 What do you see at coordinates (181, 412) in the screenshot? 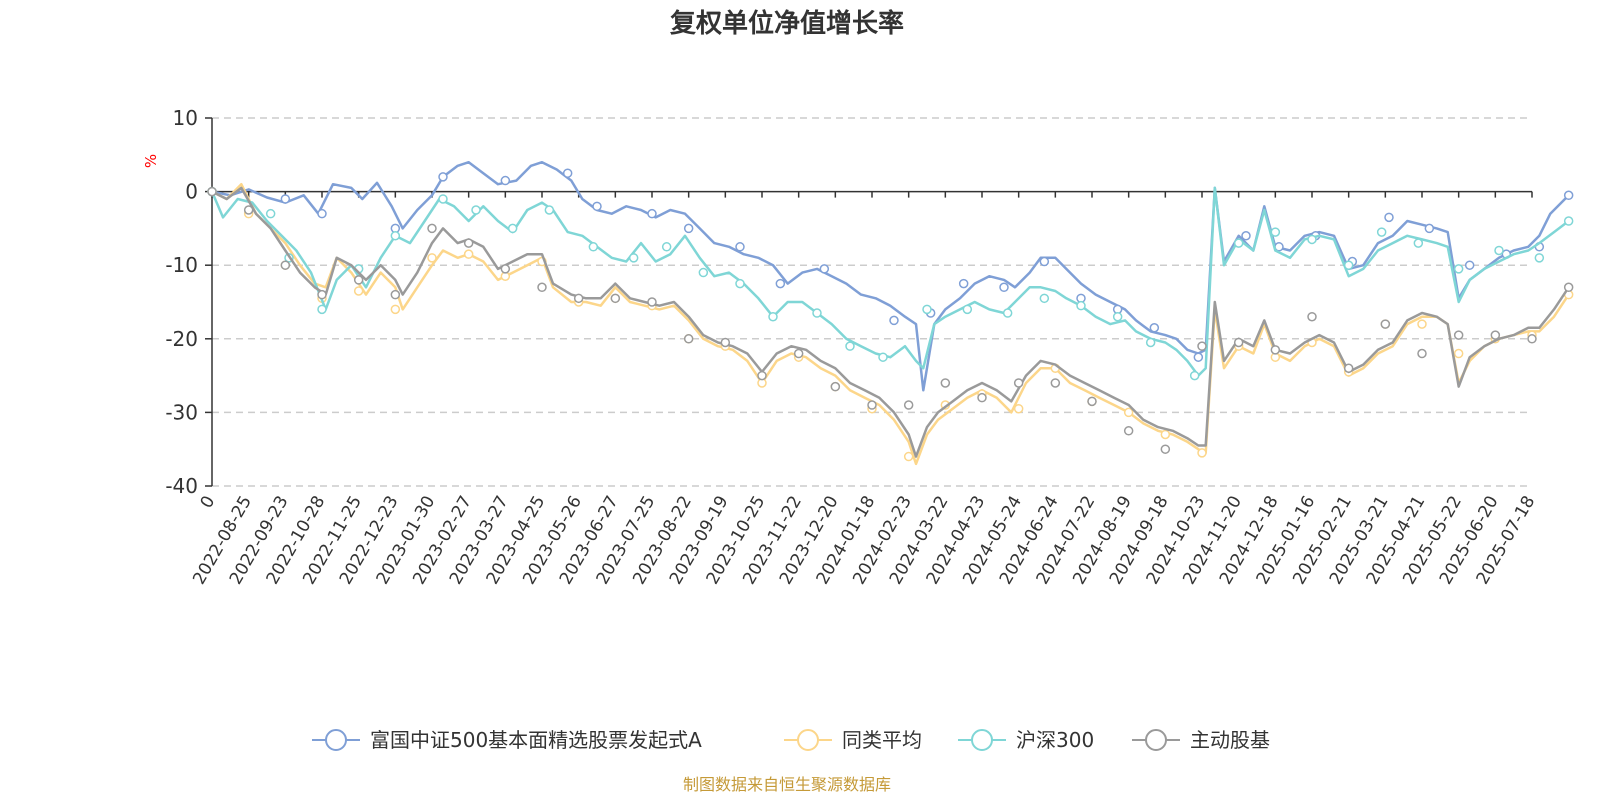
I see `y-tick-label: -30` at bounding box center [181, 412].